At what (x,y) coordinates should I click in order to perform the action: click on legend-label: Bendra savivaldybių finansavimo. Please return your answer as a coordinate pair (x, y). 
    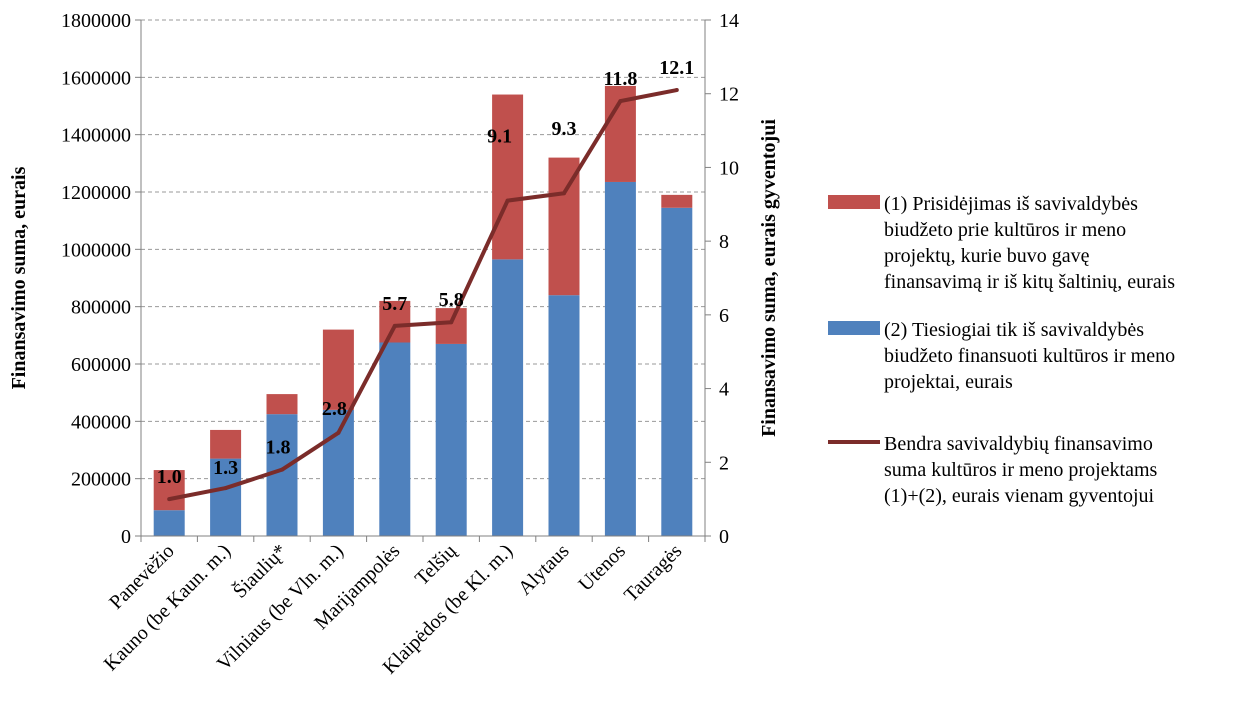
    Looking at the image, I should click on (1018, 444).